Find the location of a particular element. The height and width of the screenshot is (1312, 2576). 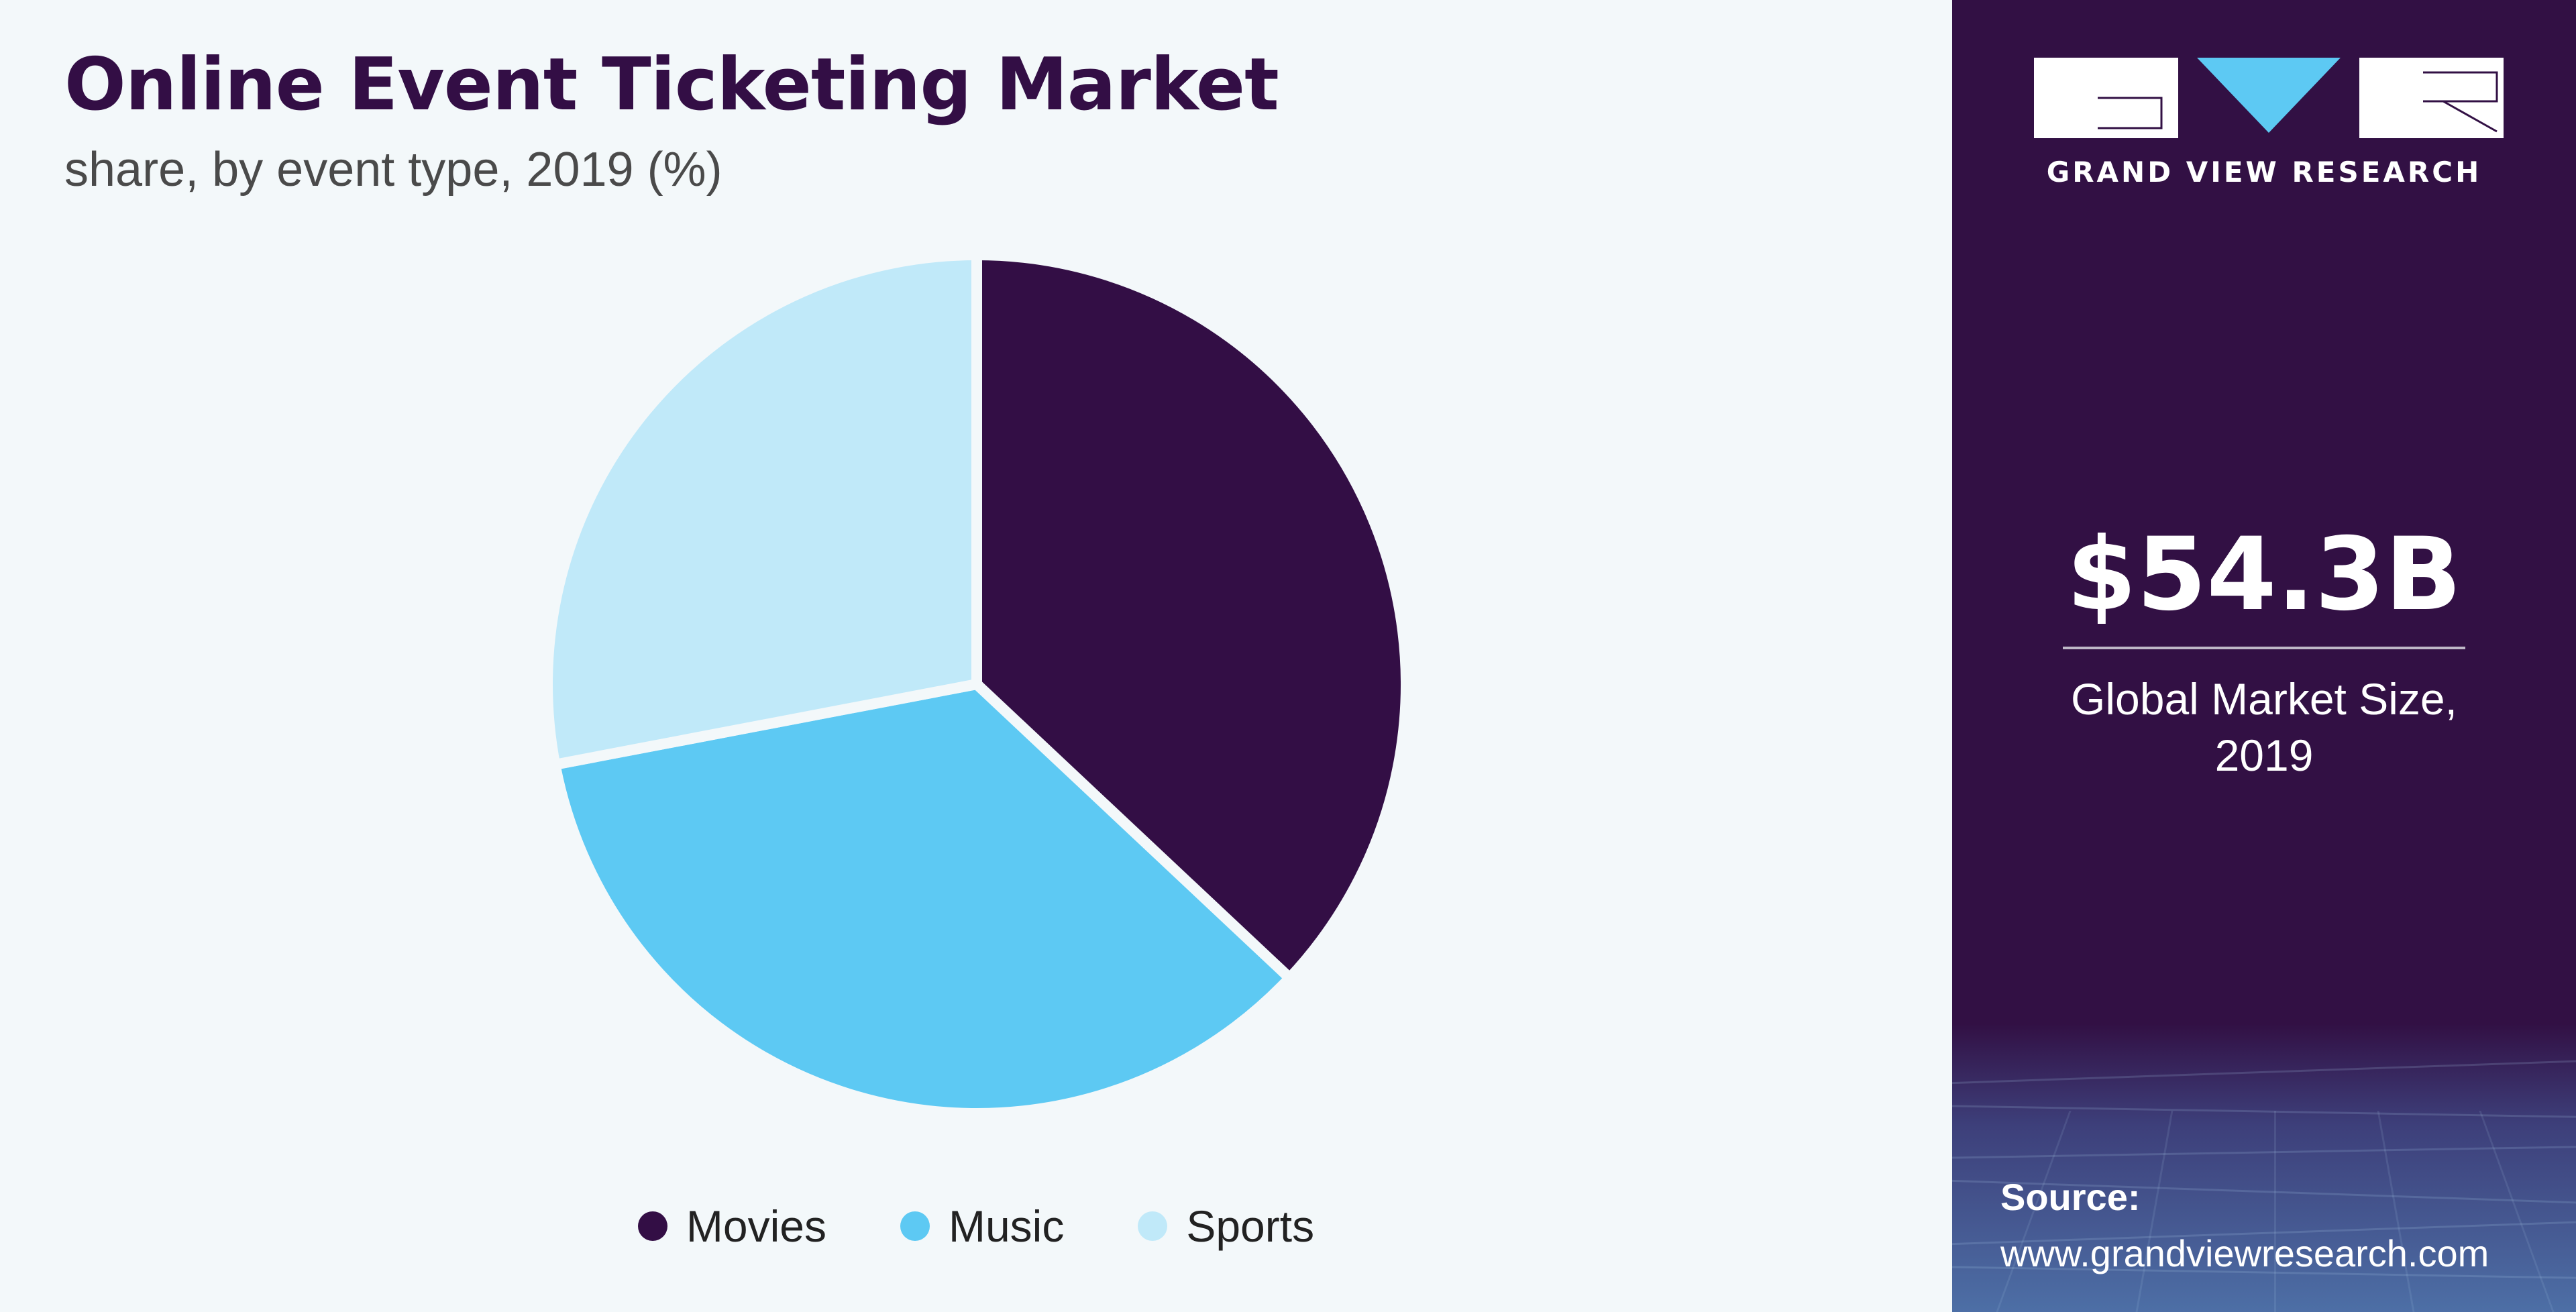

legend-swatch-sports is located at coordinates (1153, 1226).